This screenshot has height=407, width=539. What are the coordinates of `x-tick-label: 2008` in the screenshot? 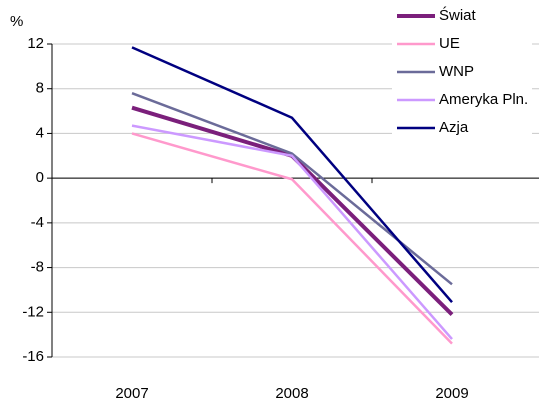 It's located at (291, 393).